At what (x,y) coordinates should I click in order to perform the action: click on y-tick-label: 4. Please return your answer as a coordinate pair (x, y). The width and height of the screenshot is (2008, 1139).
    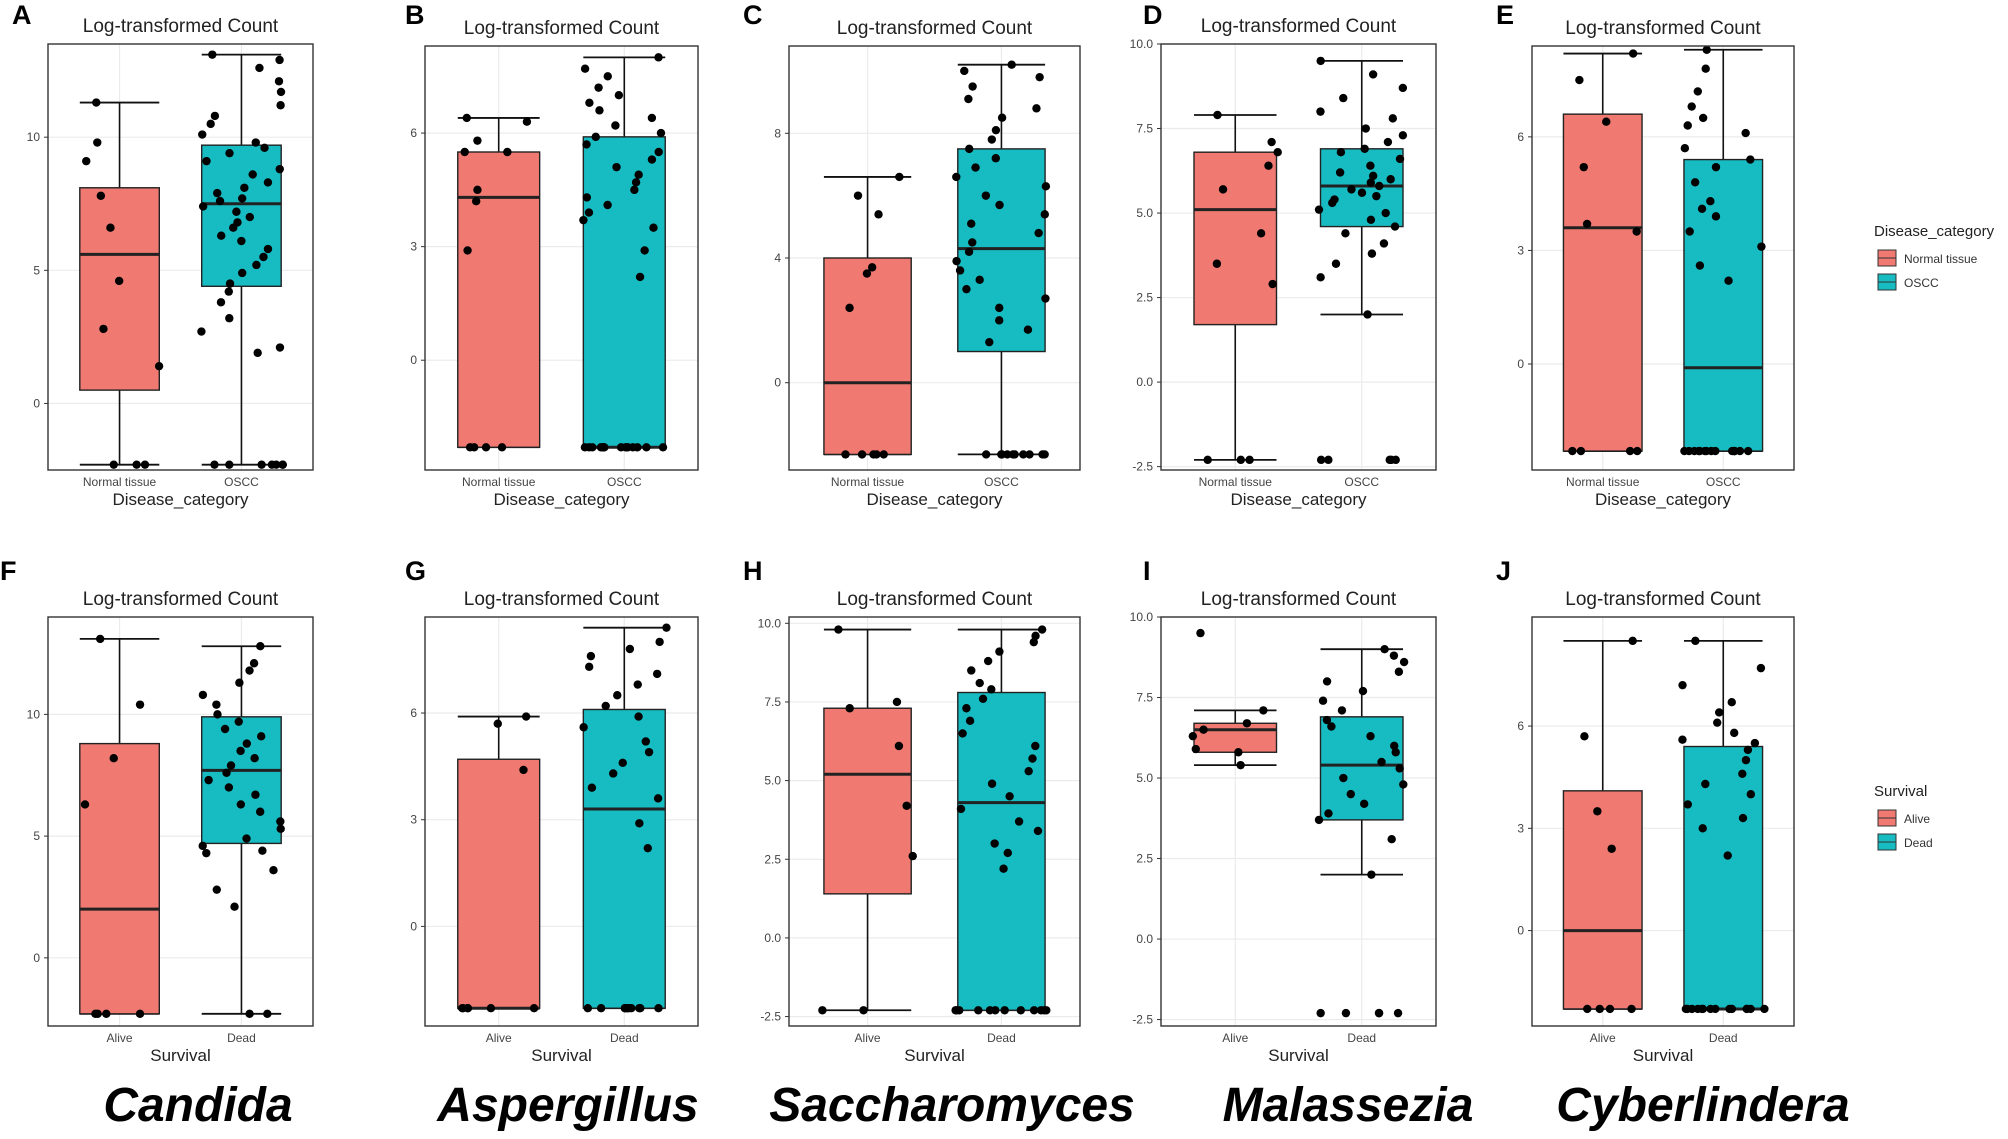
    Looking at the image, I should click on (777, 258).